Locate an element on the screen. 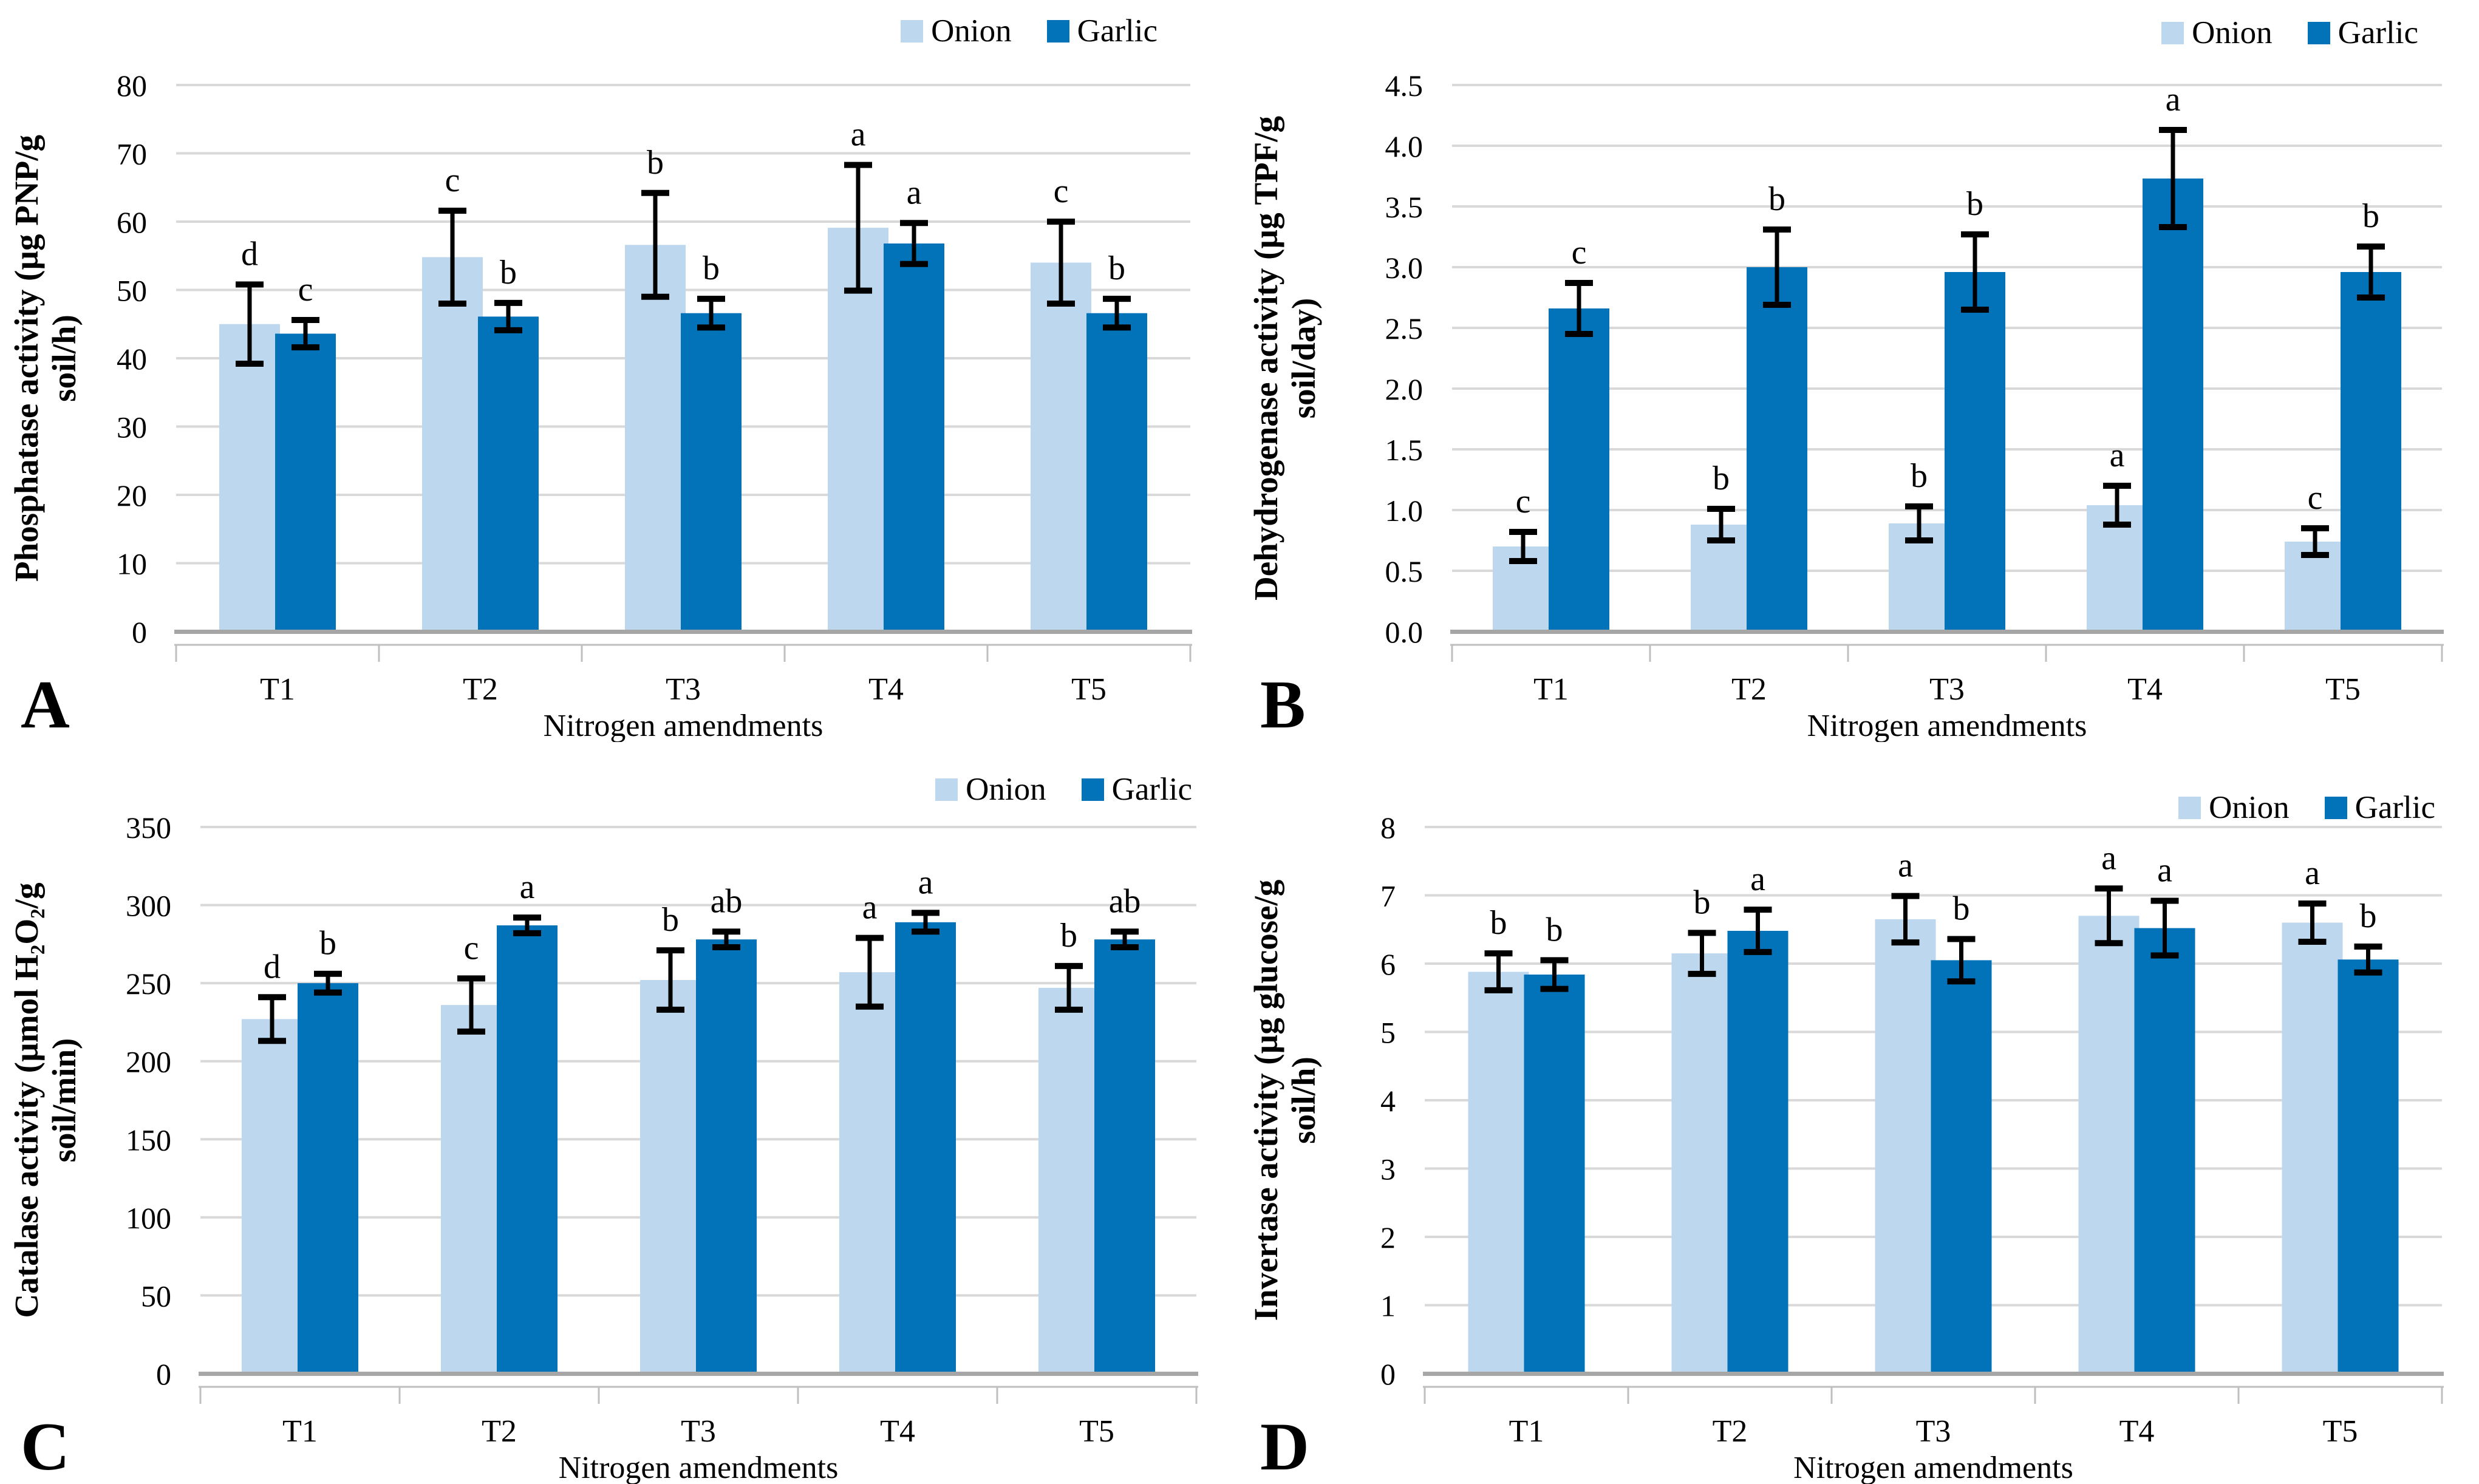  y-tick-label: 200 is located at coordinates (148, 1062).